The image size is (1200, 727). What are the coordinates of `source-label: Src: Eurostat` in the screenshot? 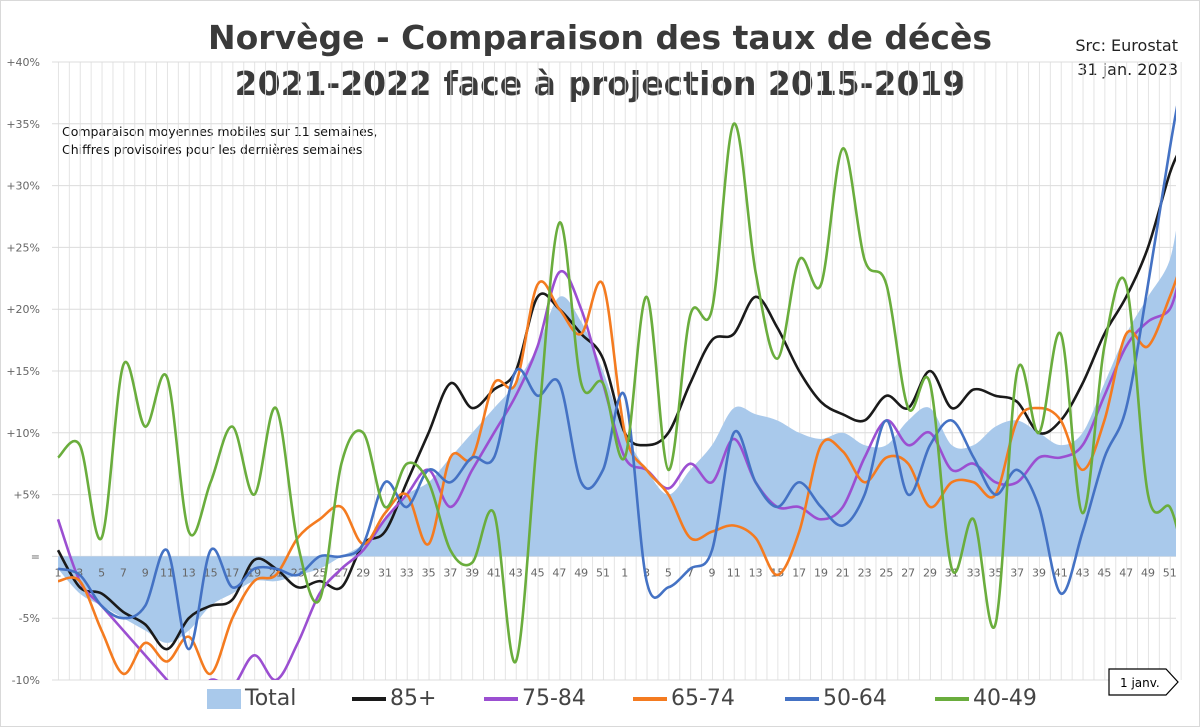 It's located at (1126, 45).